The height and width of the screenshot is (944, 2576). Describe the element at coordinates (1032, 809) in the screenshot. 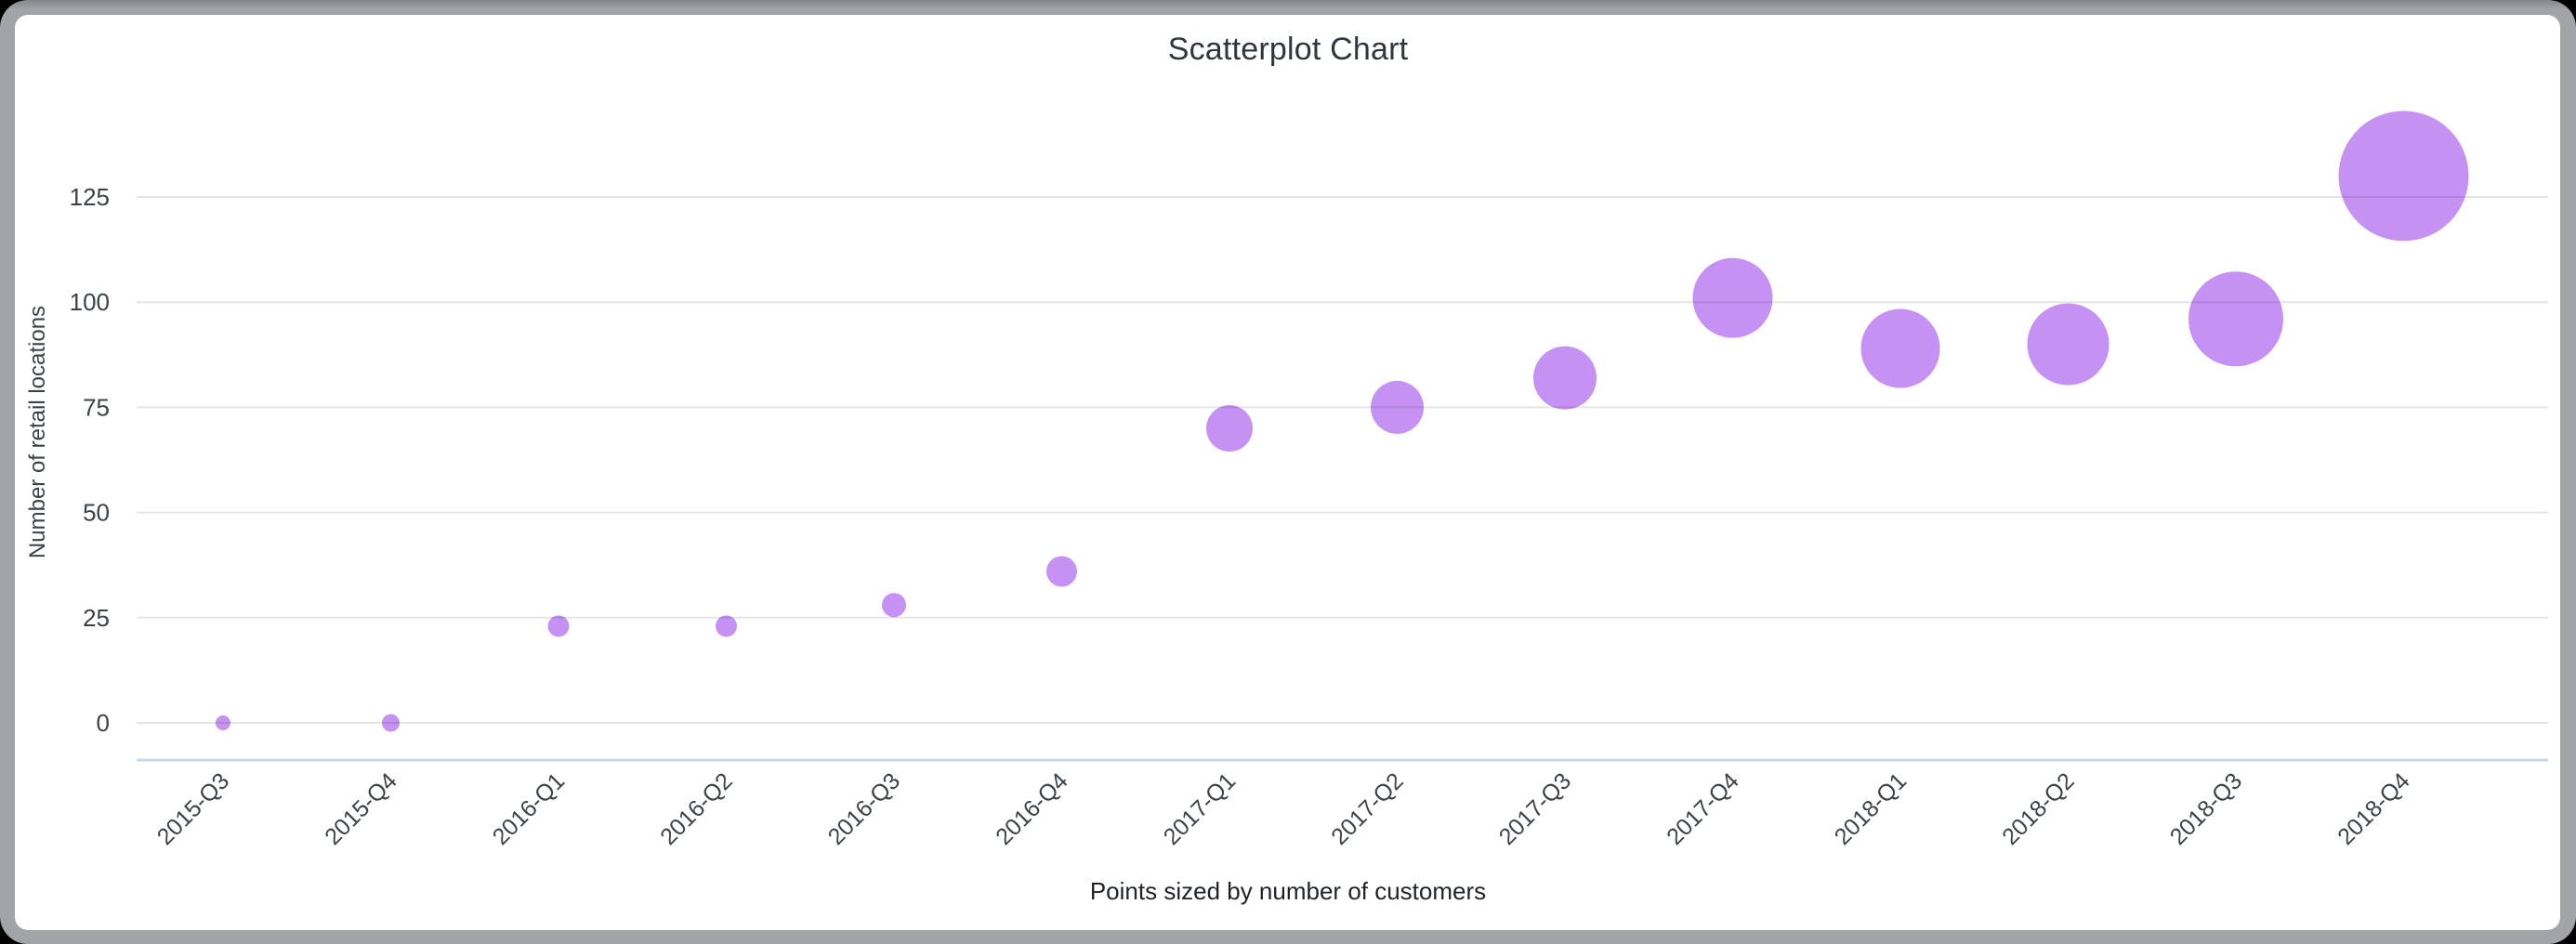

I see `x-category-label: 2016-Q4` at that location.